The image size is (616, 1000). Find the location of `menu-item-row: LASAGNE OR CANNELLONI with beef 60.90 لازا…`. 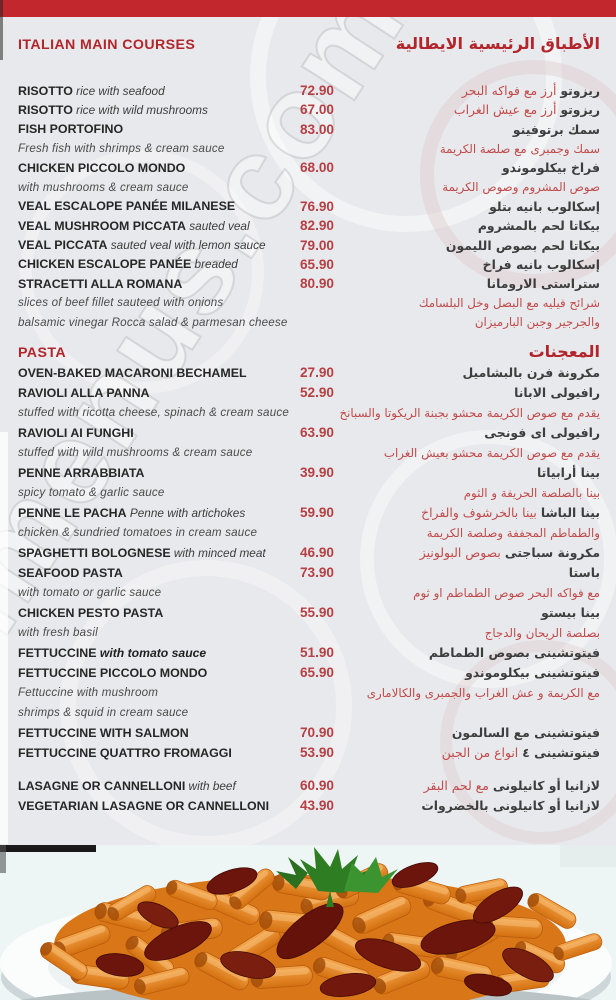

menu-item-row: LASAGNE OR CANNELLONI with beef 60.90 لازا… is located at coordinates (309, 786).